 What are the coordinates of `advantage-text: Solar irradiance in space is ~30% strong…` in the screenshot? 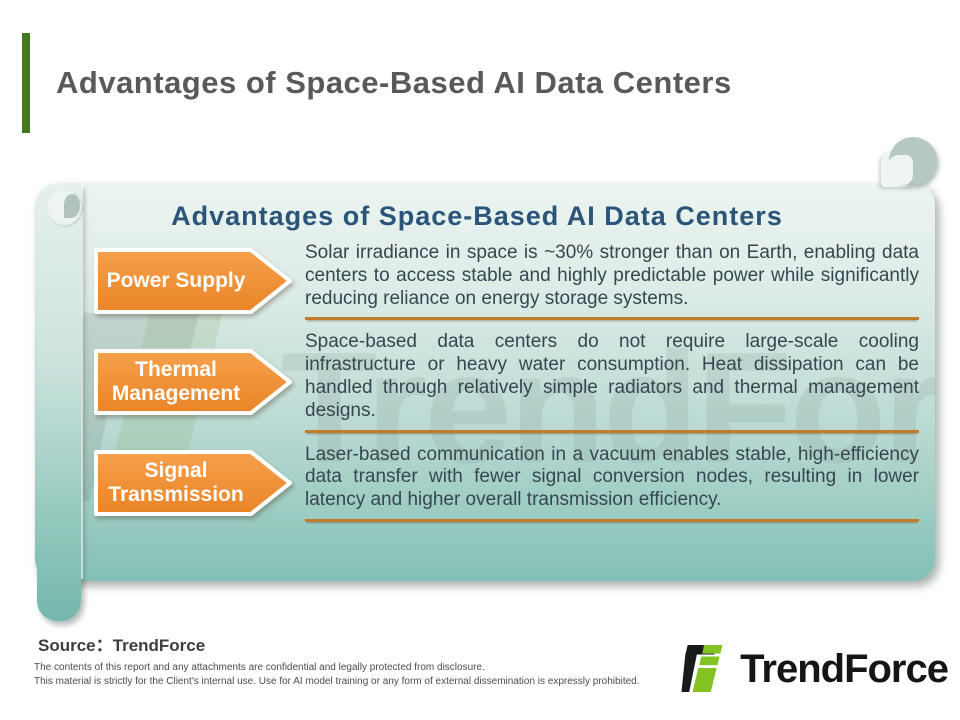 It's located at (612, 275).